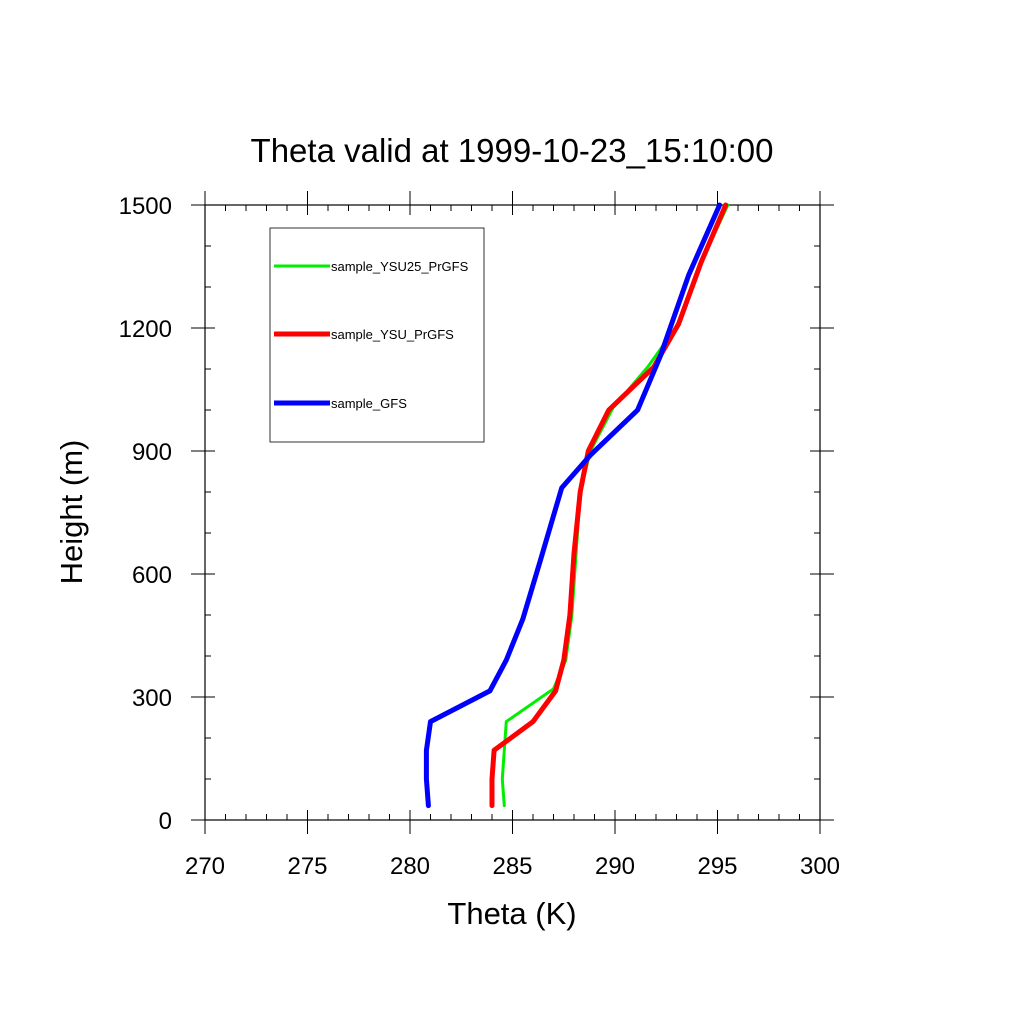 The width and height of the screenshot is (1024, 1024). Describe the element at coordinates (615, 866) in the screenshot. I see `x-tick-label: 290` at that location.